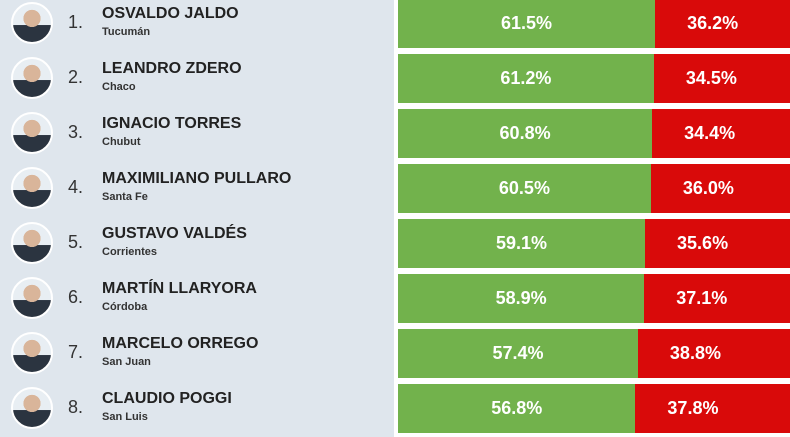 This screenshot has width=790, height=437. Describe the element at coordinates (76, 187) in the screenshot. I see `rank: 4.` at that location.